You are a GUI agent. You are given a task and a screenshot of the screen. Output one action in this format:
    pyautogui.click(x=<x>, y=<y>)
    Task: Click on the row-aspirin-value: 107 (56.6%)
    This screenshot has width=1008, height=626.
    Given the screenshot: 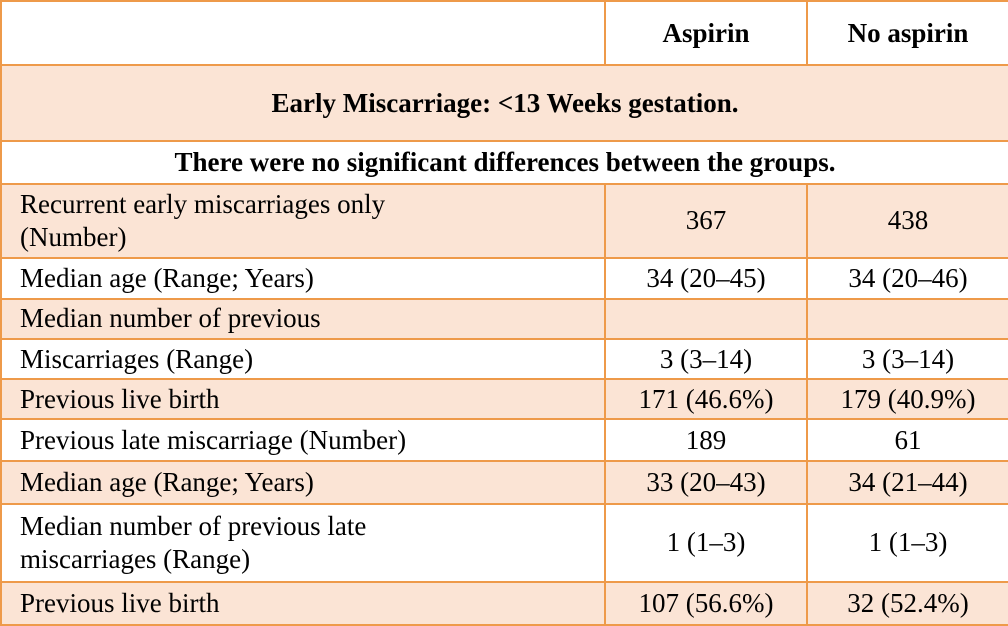 What is the action you would take?
    pyautogui.click(x=706, y=603)
    